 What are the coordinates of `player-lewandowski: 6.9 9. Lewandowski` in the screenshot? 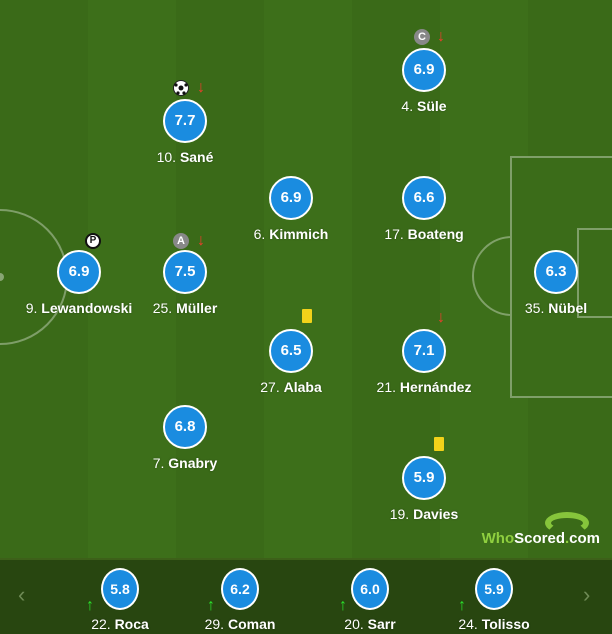 It's located at (79, 283).